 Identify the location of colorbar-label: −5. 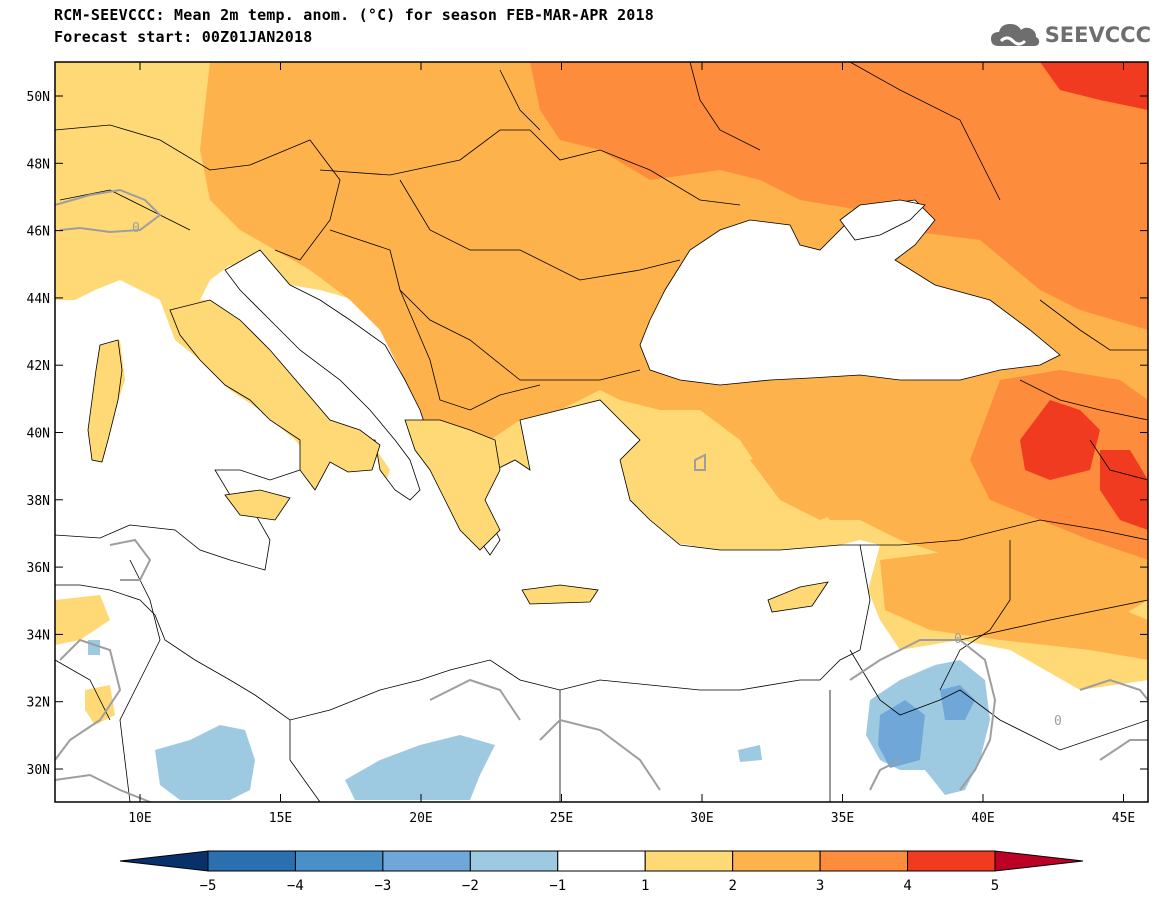
(208, 886).